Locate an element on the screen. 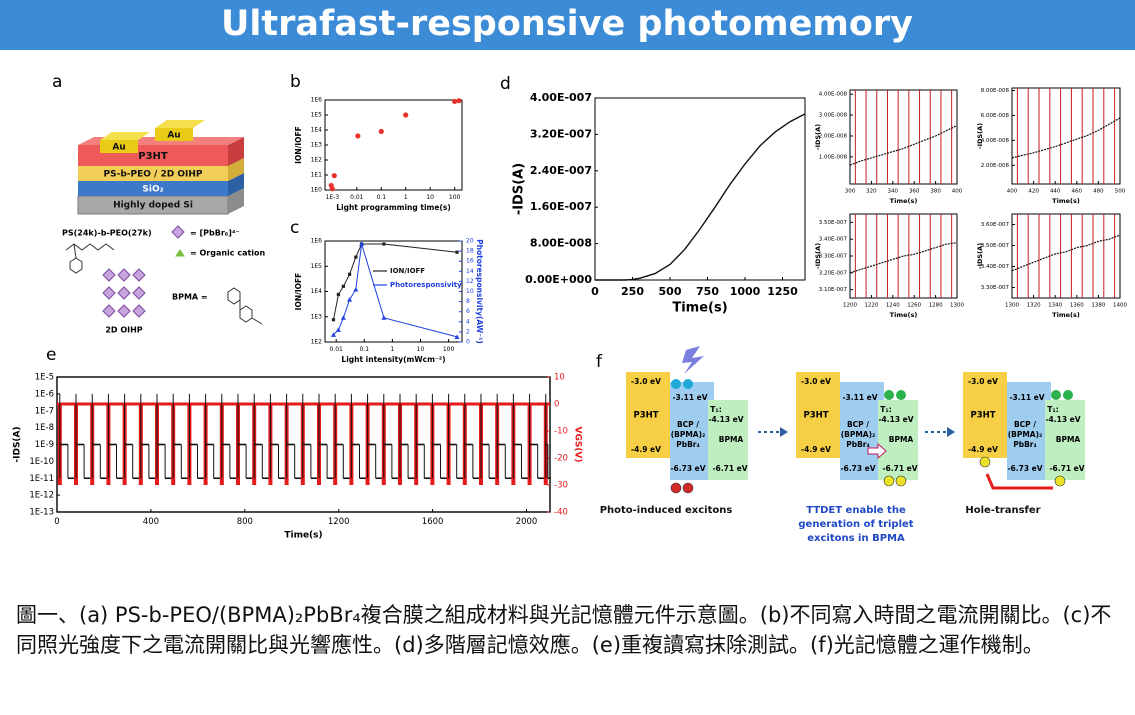 Image resolution: width=1135 pixels, height=715 pixels. stage-caption: Hole-transfer is located at coordinates (1002, 510).